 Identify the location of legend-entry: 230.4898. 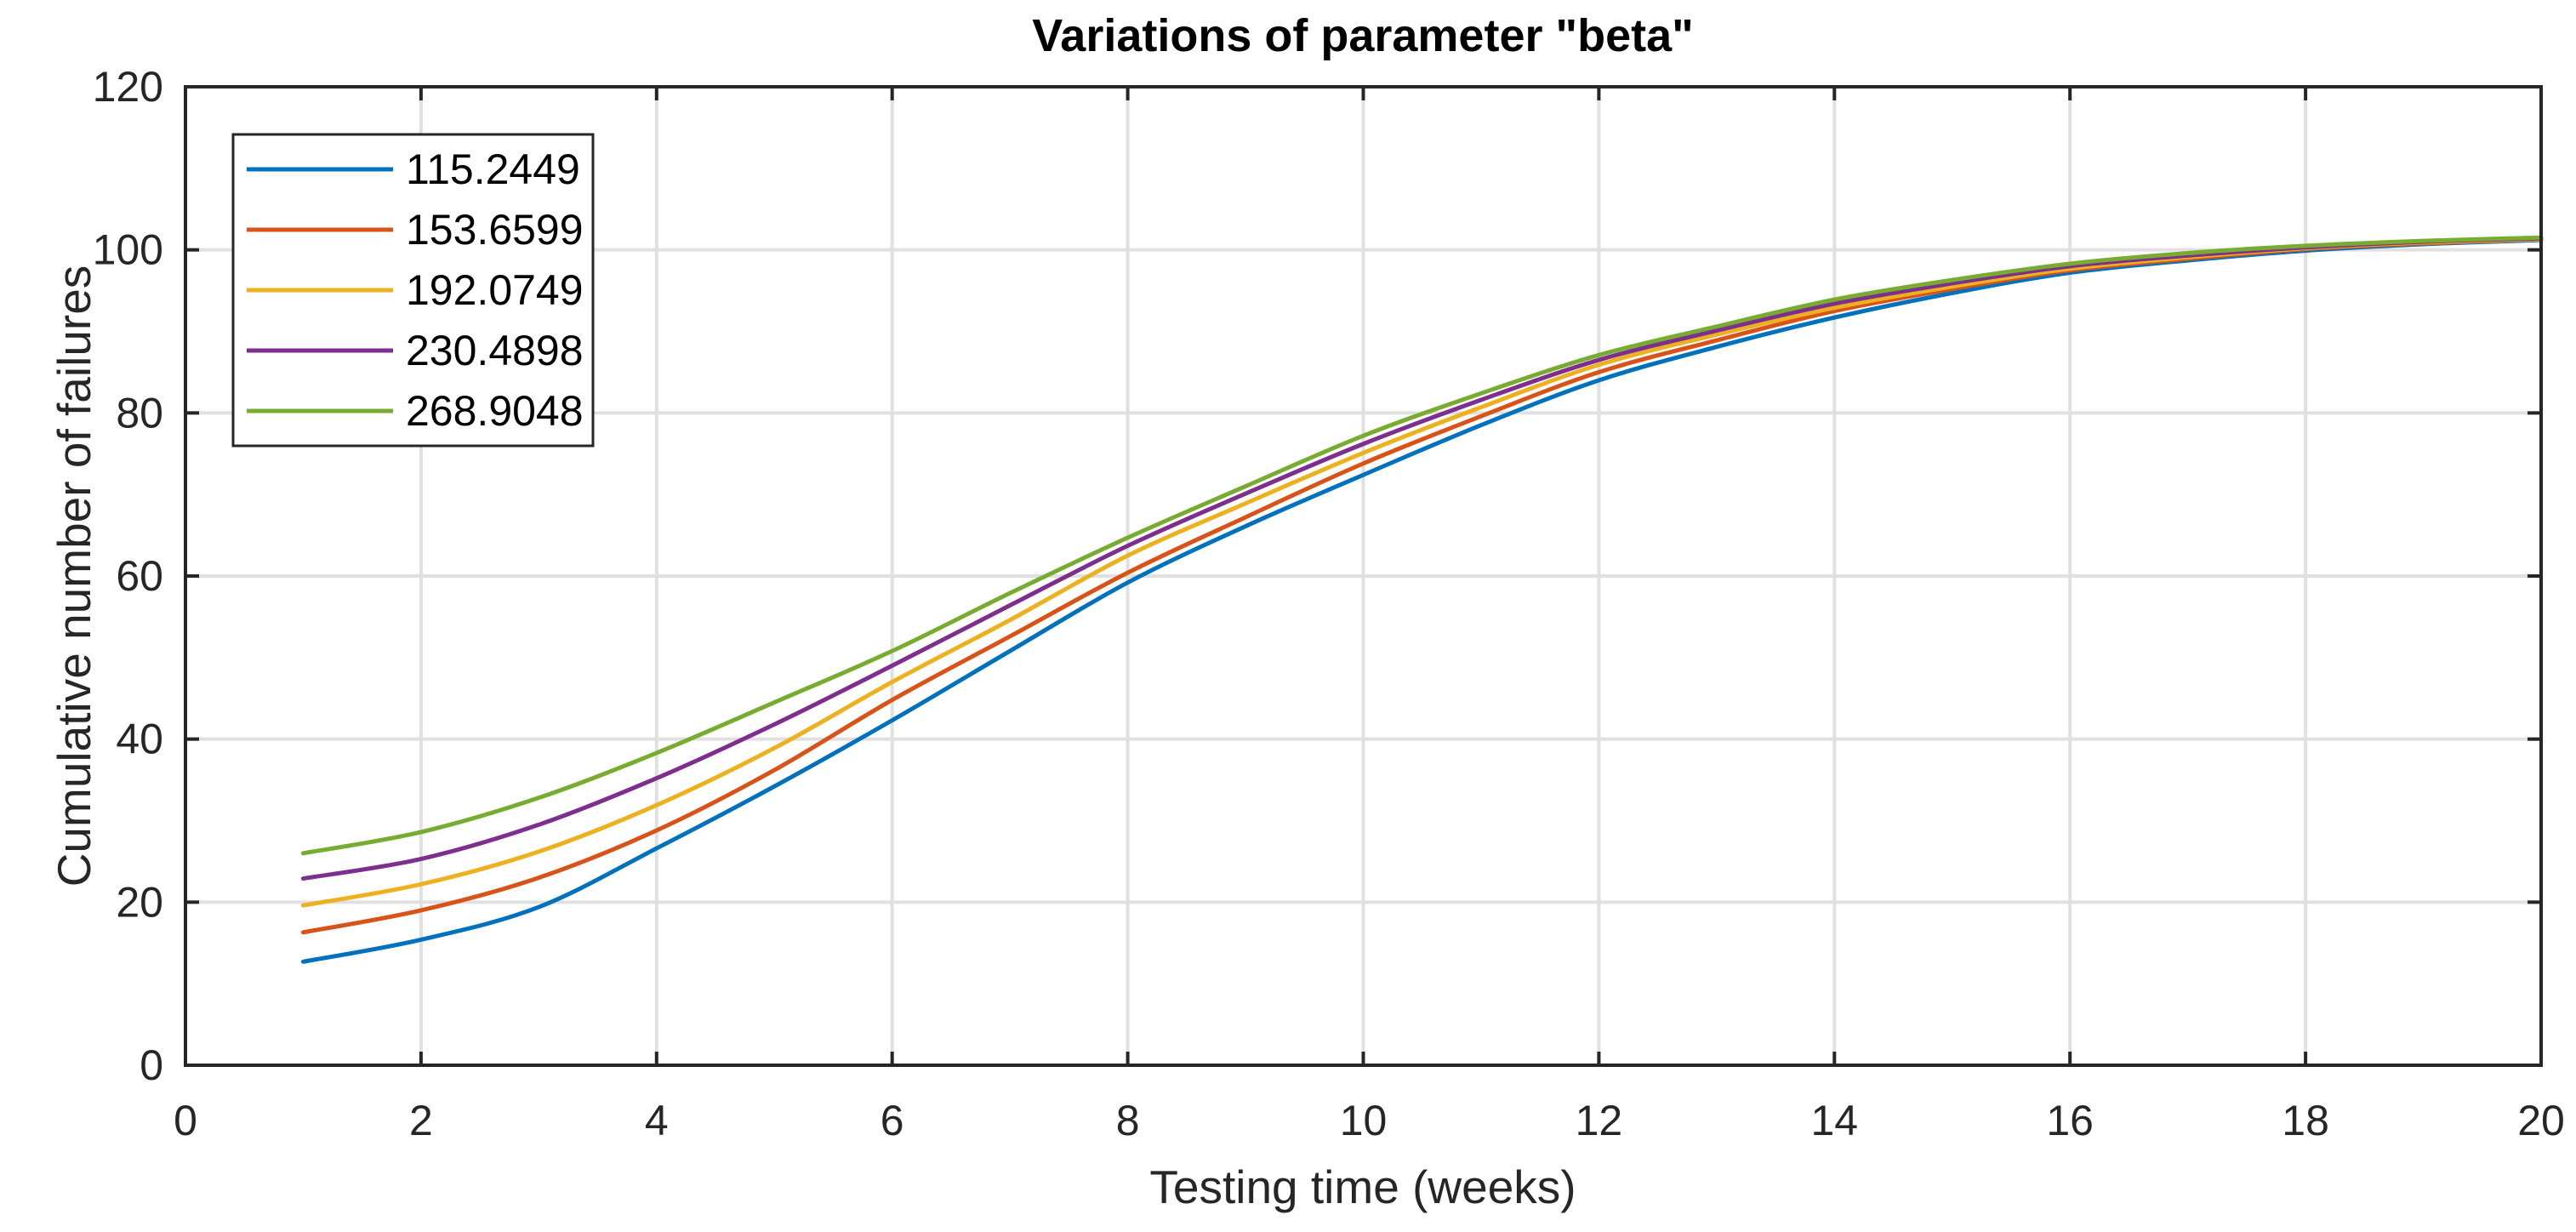
(415, 350).